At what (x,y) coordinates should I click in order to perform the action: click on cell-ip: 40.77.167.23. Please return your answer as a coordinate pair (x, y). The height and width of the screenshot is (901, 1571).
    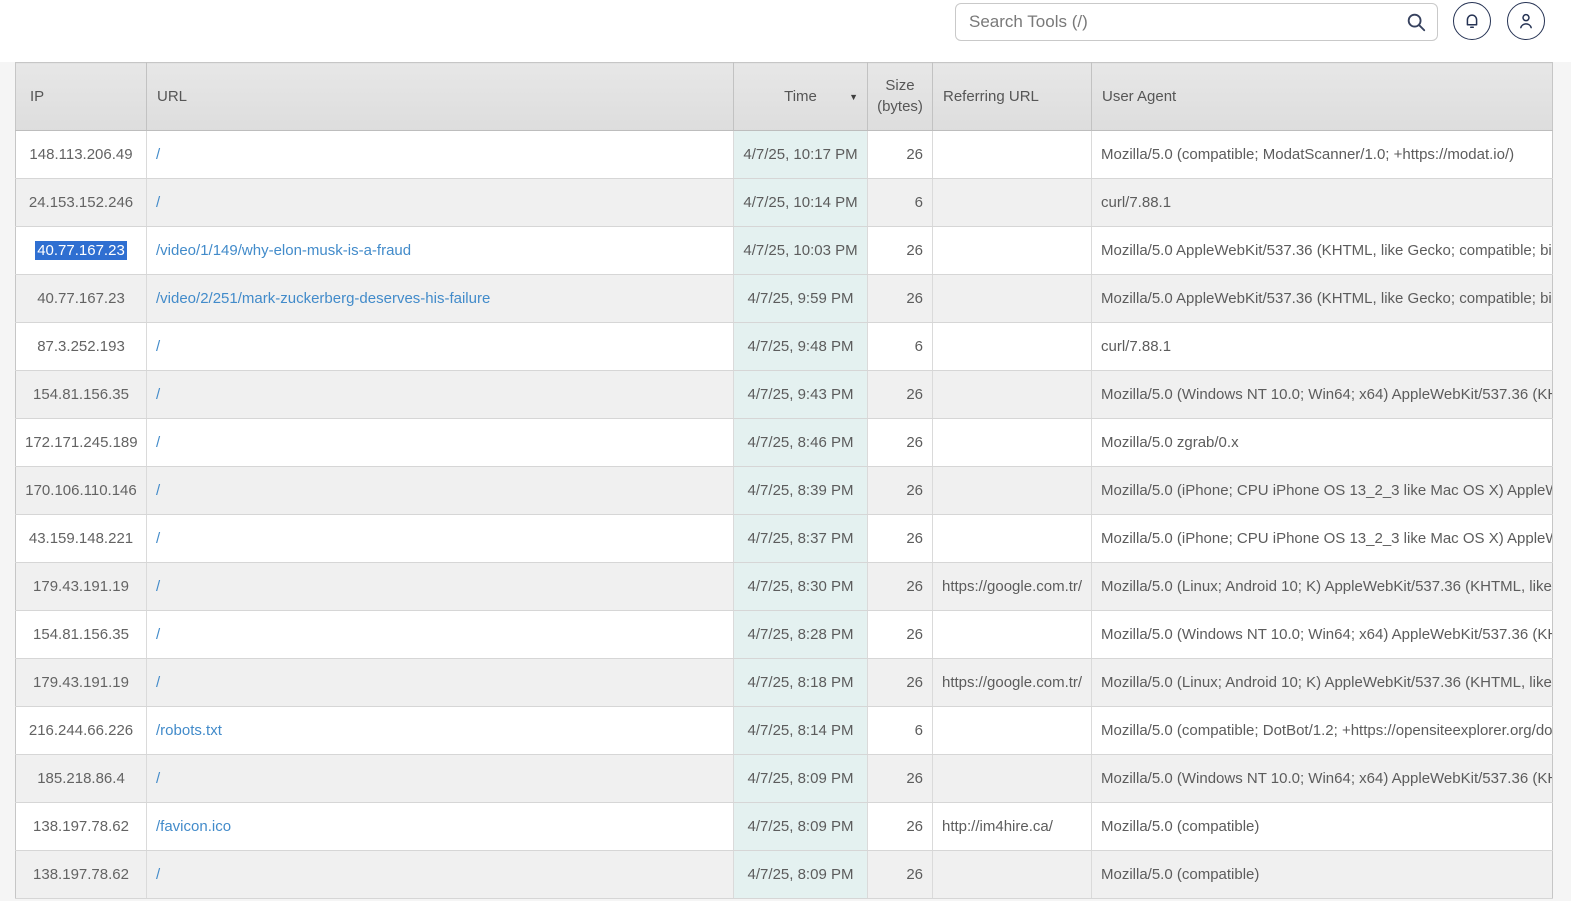
    Looking at the image, I should click on (81, 250).